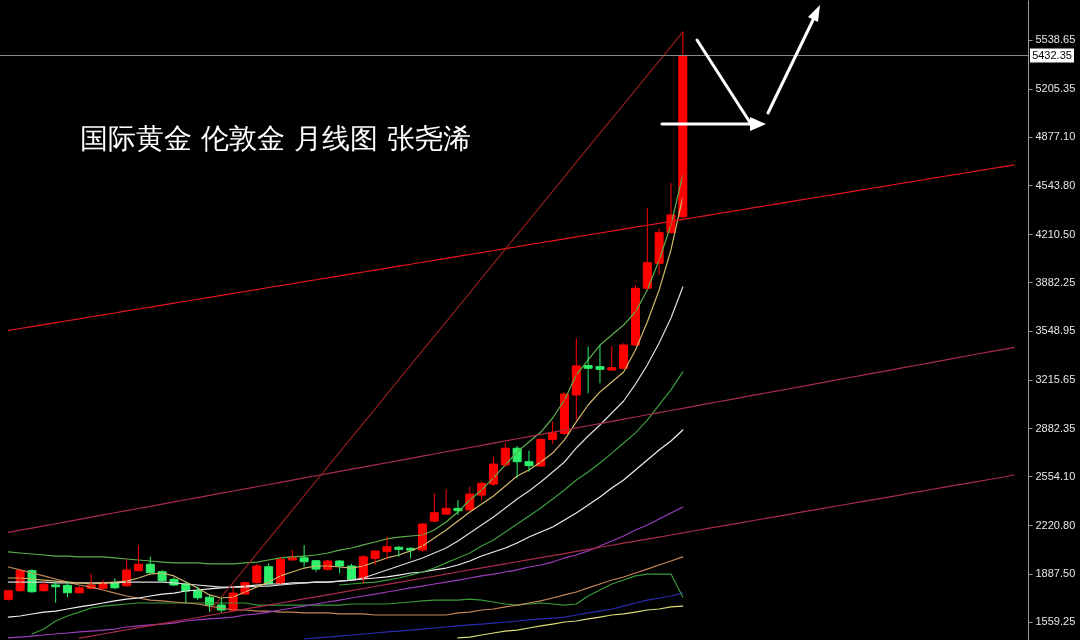  What do you see at coordinates (1055, 475) in the screenshot?
I see `y-tick-label: 2554.10` at bounding box center [1055, 475].